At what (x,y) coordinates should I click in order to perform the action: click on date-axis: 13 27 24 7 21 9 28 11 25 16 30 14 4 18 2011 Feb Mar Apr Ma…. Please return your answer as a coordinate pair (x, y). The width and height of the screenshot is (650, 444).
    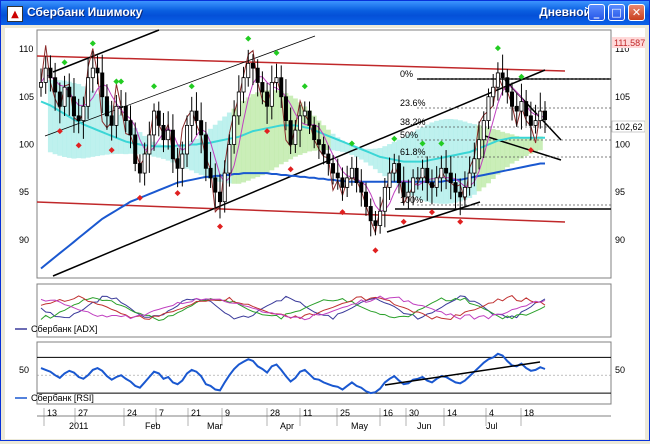
    Looking at the image, I should click on (324, 419).